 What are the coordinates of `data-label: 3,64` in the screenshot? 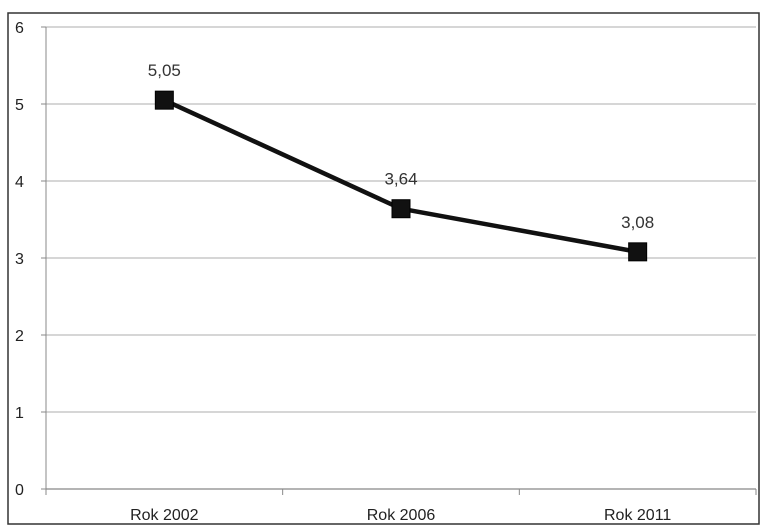 It's located at (400, 179).